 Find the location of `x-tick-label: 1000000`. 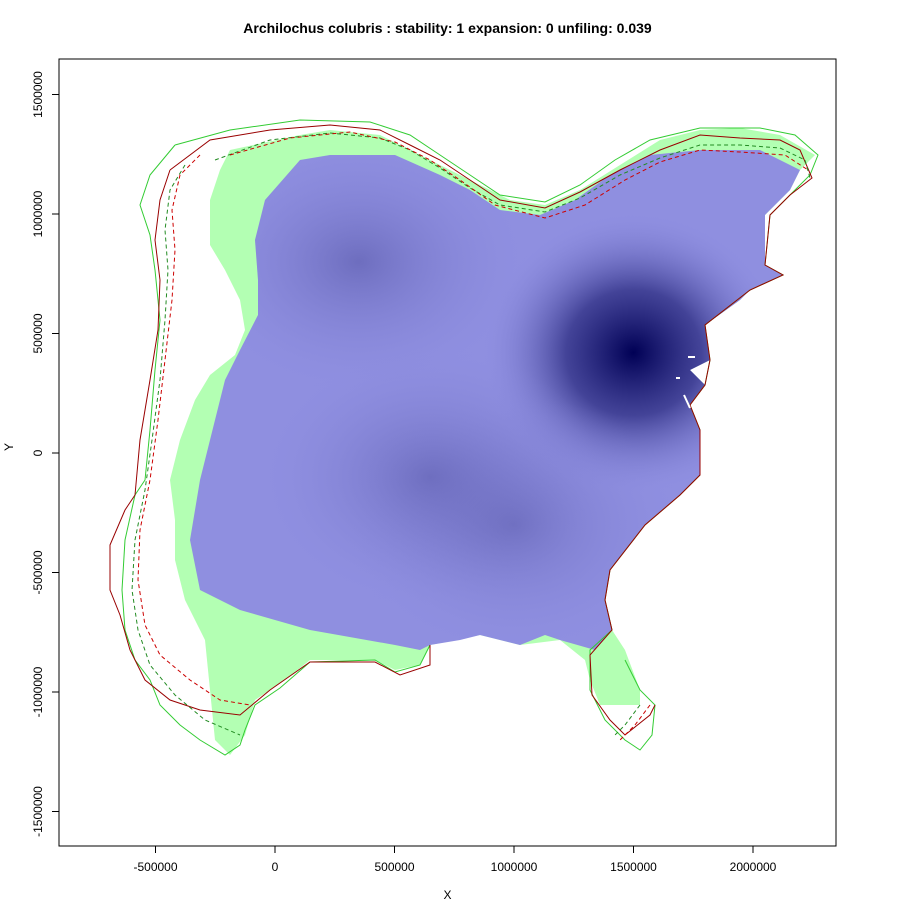

x-tick-label: 1000000 is located at coordinates (514, 867).